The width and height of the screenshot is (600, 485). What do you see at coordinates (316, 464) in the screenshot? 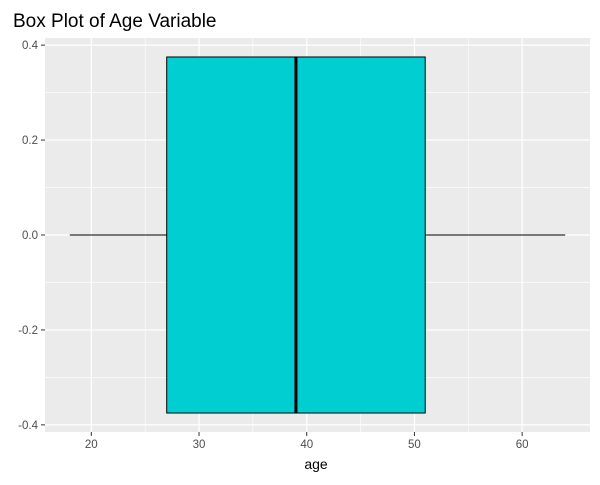
I see `x-axis-title: age` at bounding box center [316, 464].